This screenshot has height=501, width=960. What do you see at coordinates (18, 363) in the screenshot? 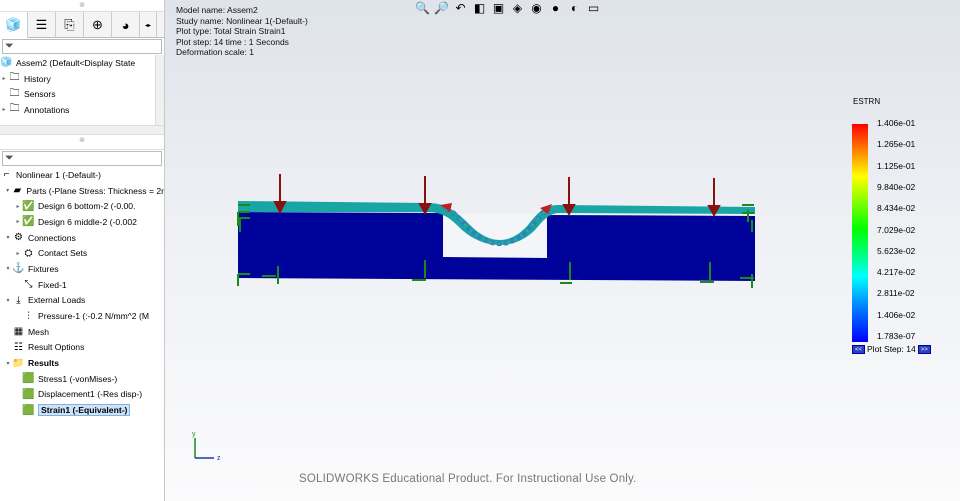
I see `results-folder-icon: 📁` at bounding box center [18, 363].